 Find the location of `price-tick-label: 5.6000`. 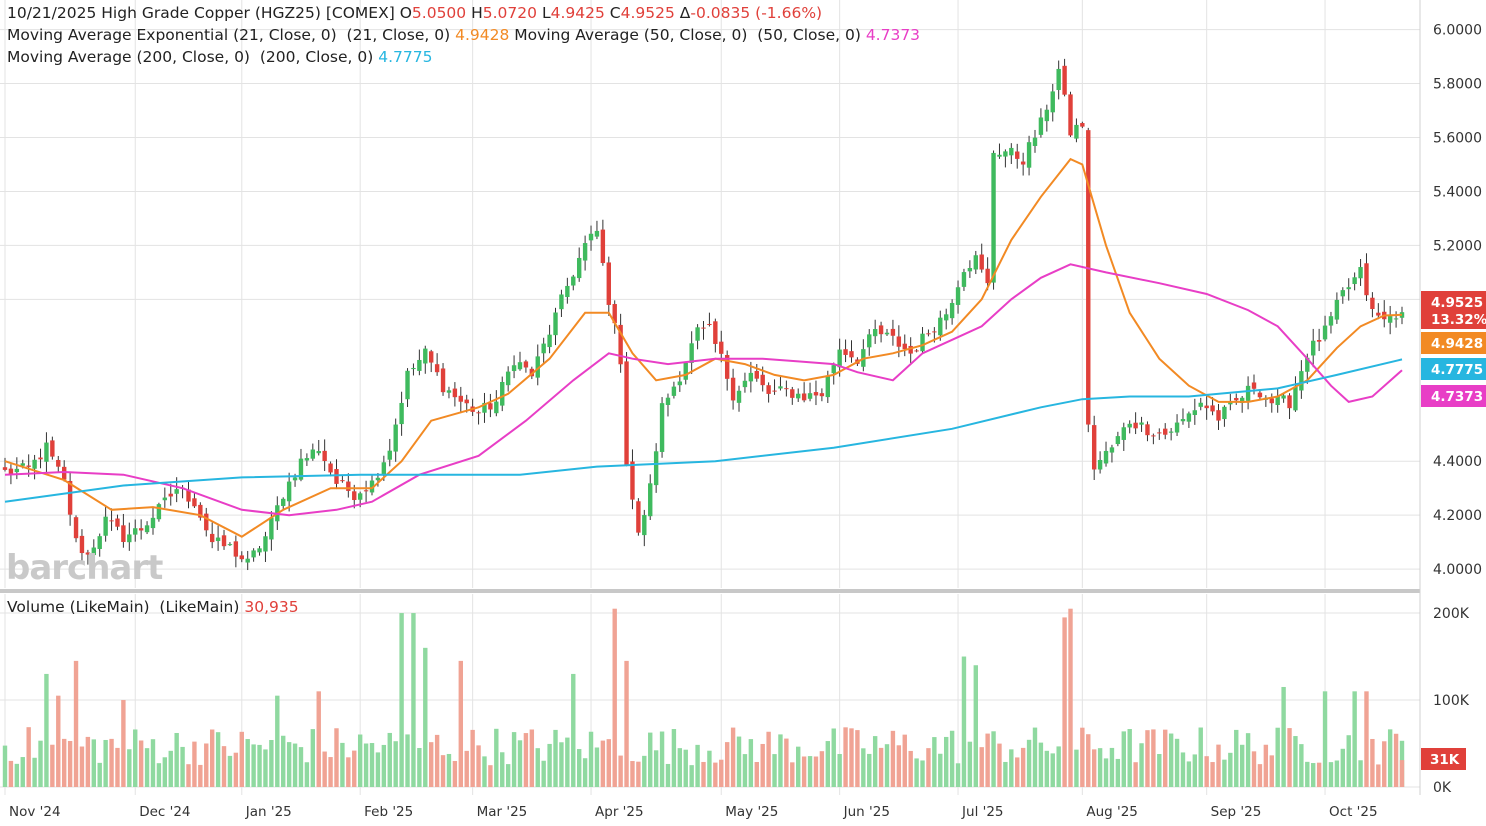

price-tick-label: 5.6000 is located at coordinates (1457, 138).